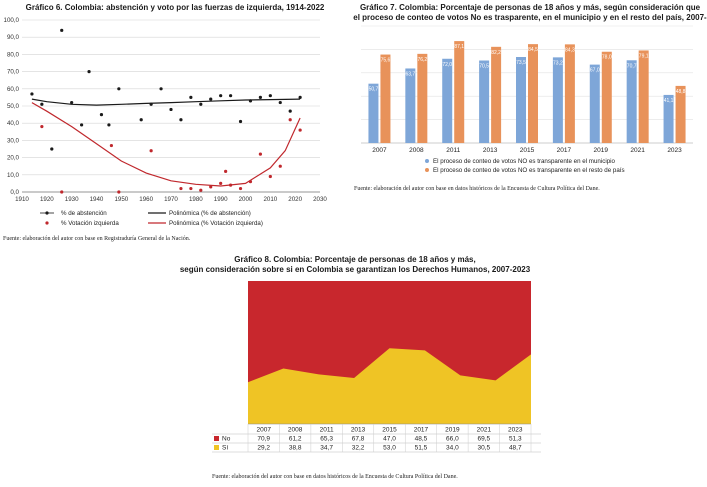  I want to click on chart8-legend-label-no: No, so click(226, 439).